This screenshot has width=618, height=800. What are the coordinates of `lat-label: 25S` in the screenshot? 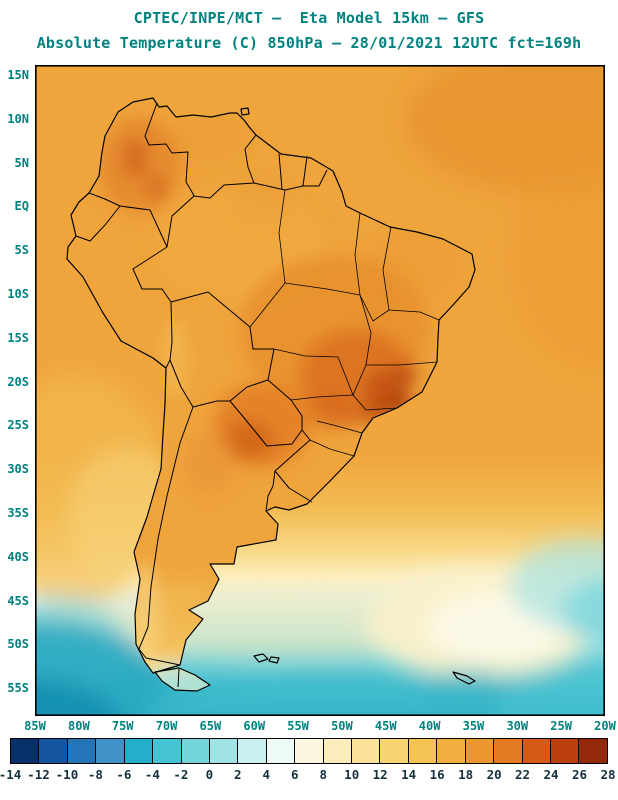 It's located at (18, 425).